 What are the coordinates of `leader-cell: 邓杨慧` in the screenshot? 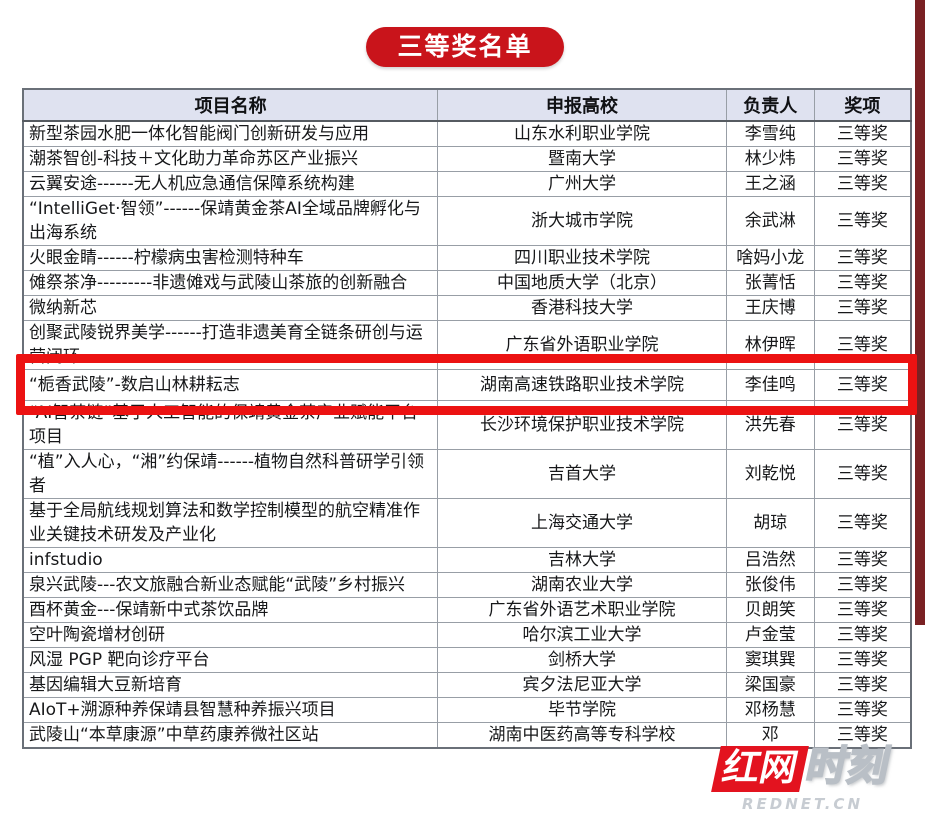 It's located at (770, 710).